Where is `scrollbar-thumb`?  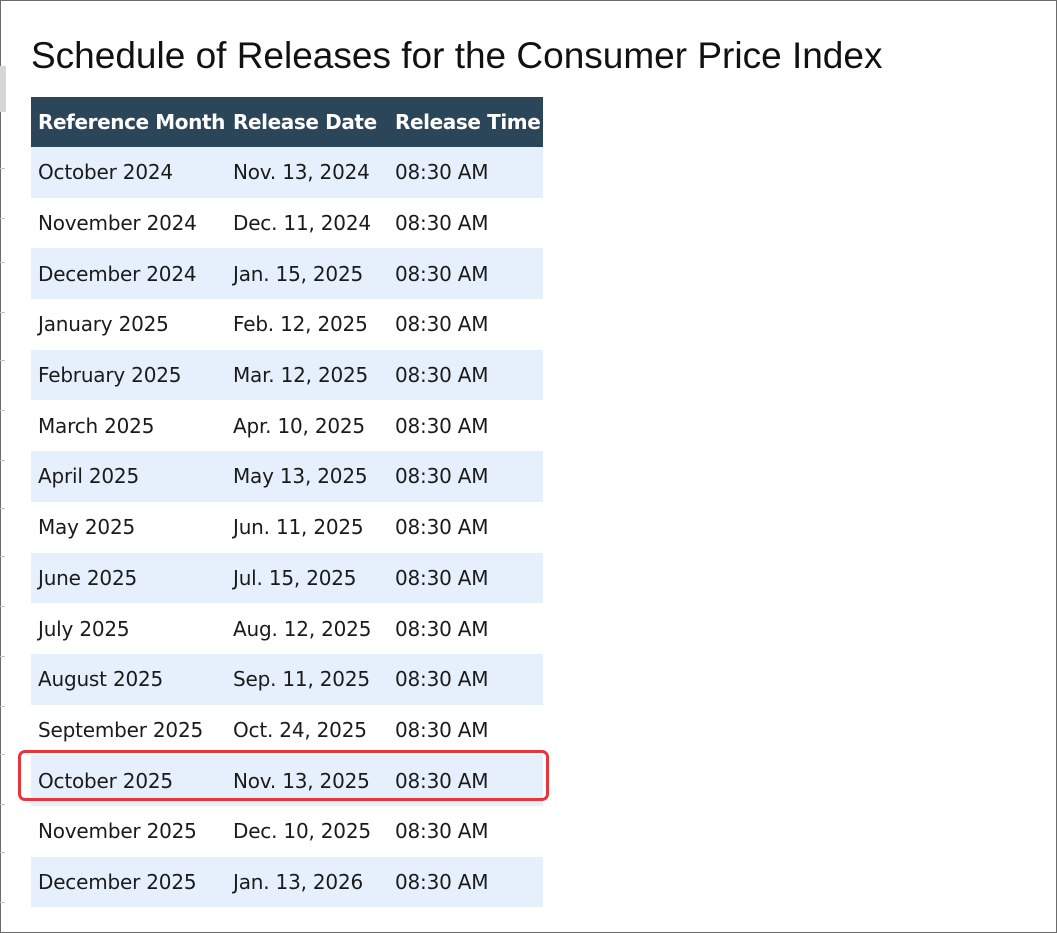
scrollbar-thumb is located at coordinates (3, 89).